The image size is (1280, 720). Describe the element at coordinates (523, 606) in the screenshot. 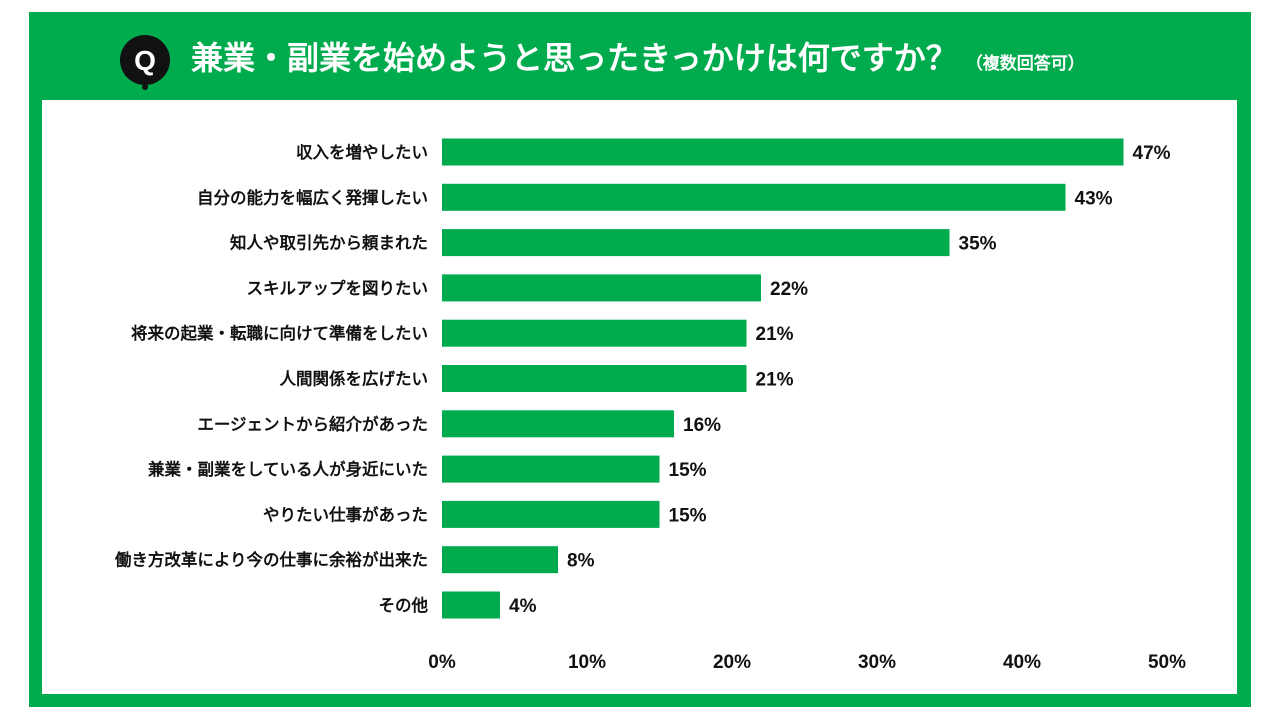

I see `data-label: 4%` at that location.